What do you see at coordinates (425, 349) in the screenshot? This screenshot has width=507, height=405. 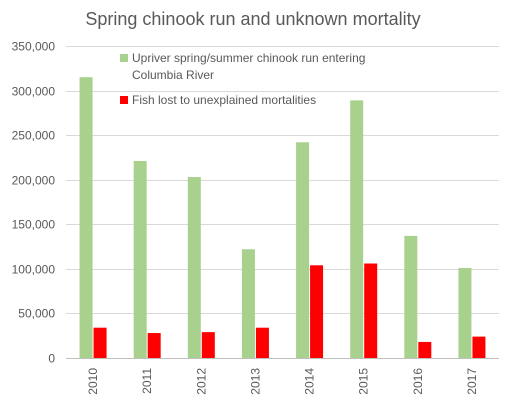 I see `mortality-bar-2016` at bounding box center [425, 349].